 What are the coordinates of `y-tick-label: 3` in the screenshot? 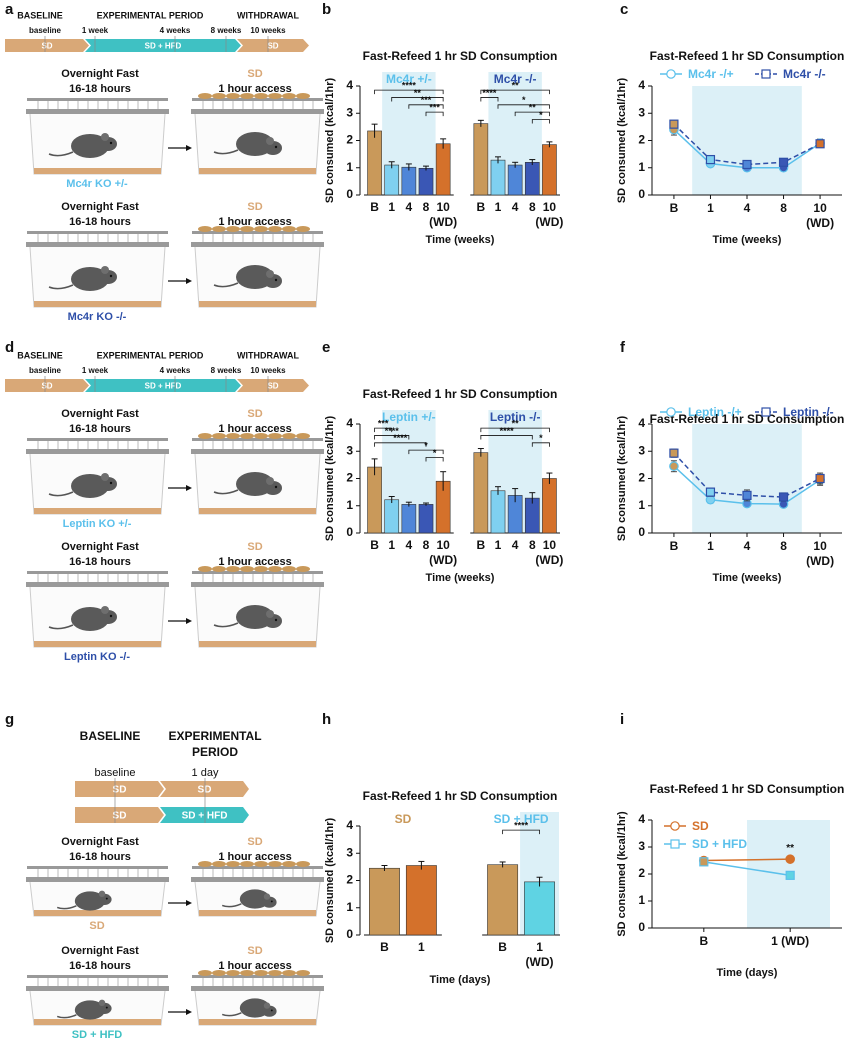 It's located at (349, 112).